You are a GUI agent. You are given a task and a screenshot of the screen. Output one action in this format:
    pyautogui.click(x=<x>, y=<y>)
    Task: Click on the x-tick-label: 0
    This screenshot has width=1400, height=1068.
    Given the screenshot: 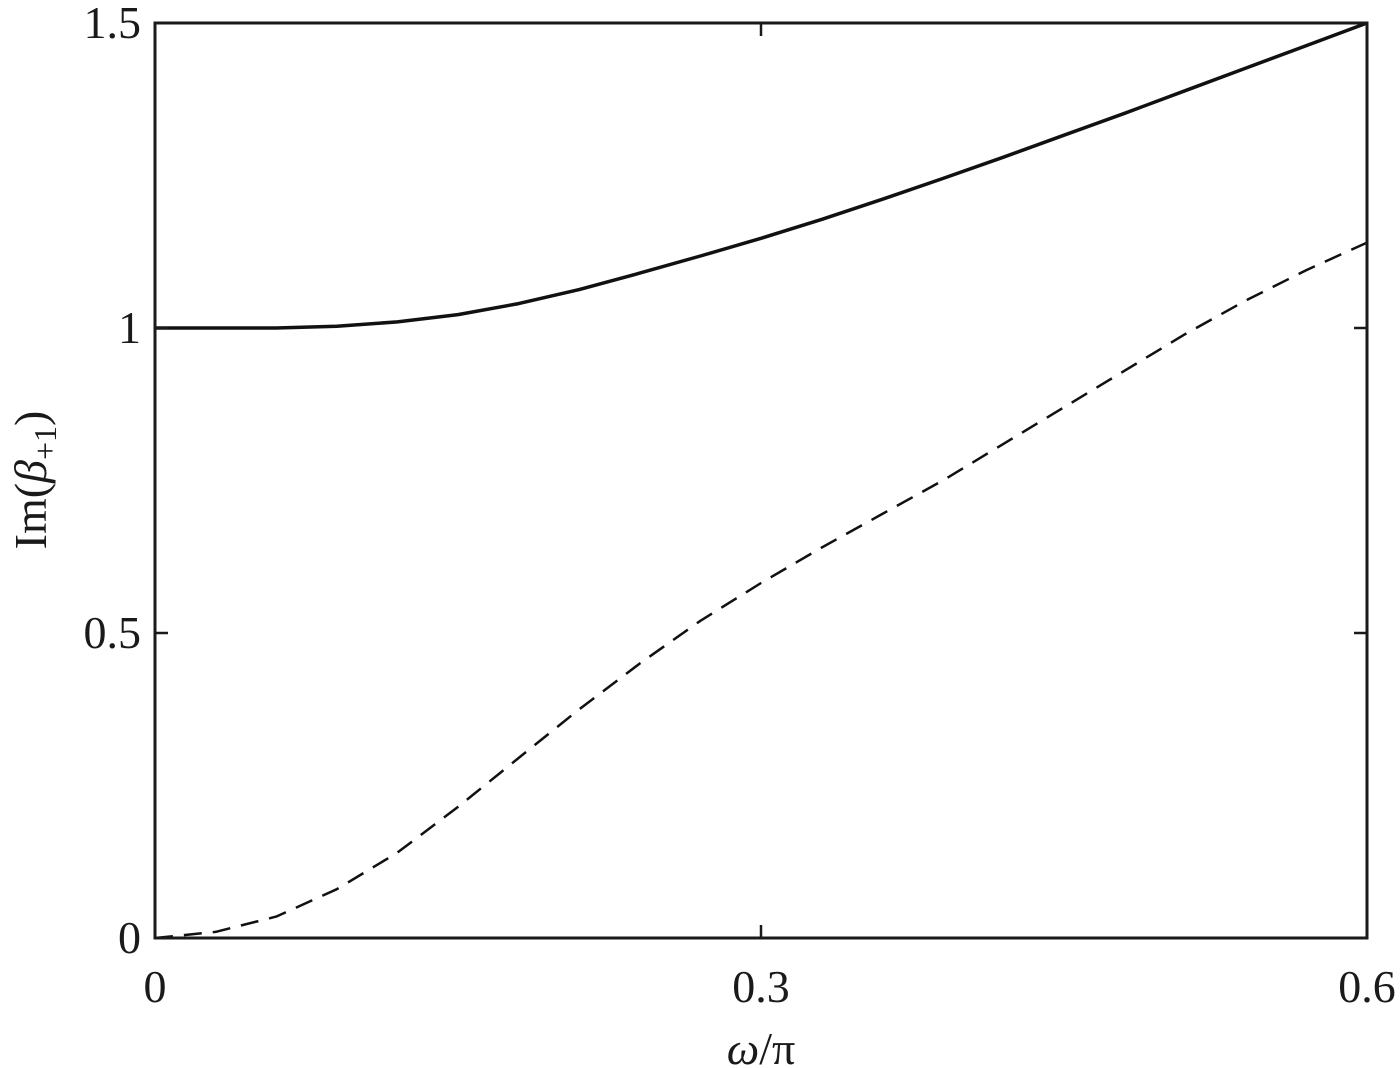 What is the action you would take?
    pyautogui.click(x=155, y=986)
    